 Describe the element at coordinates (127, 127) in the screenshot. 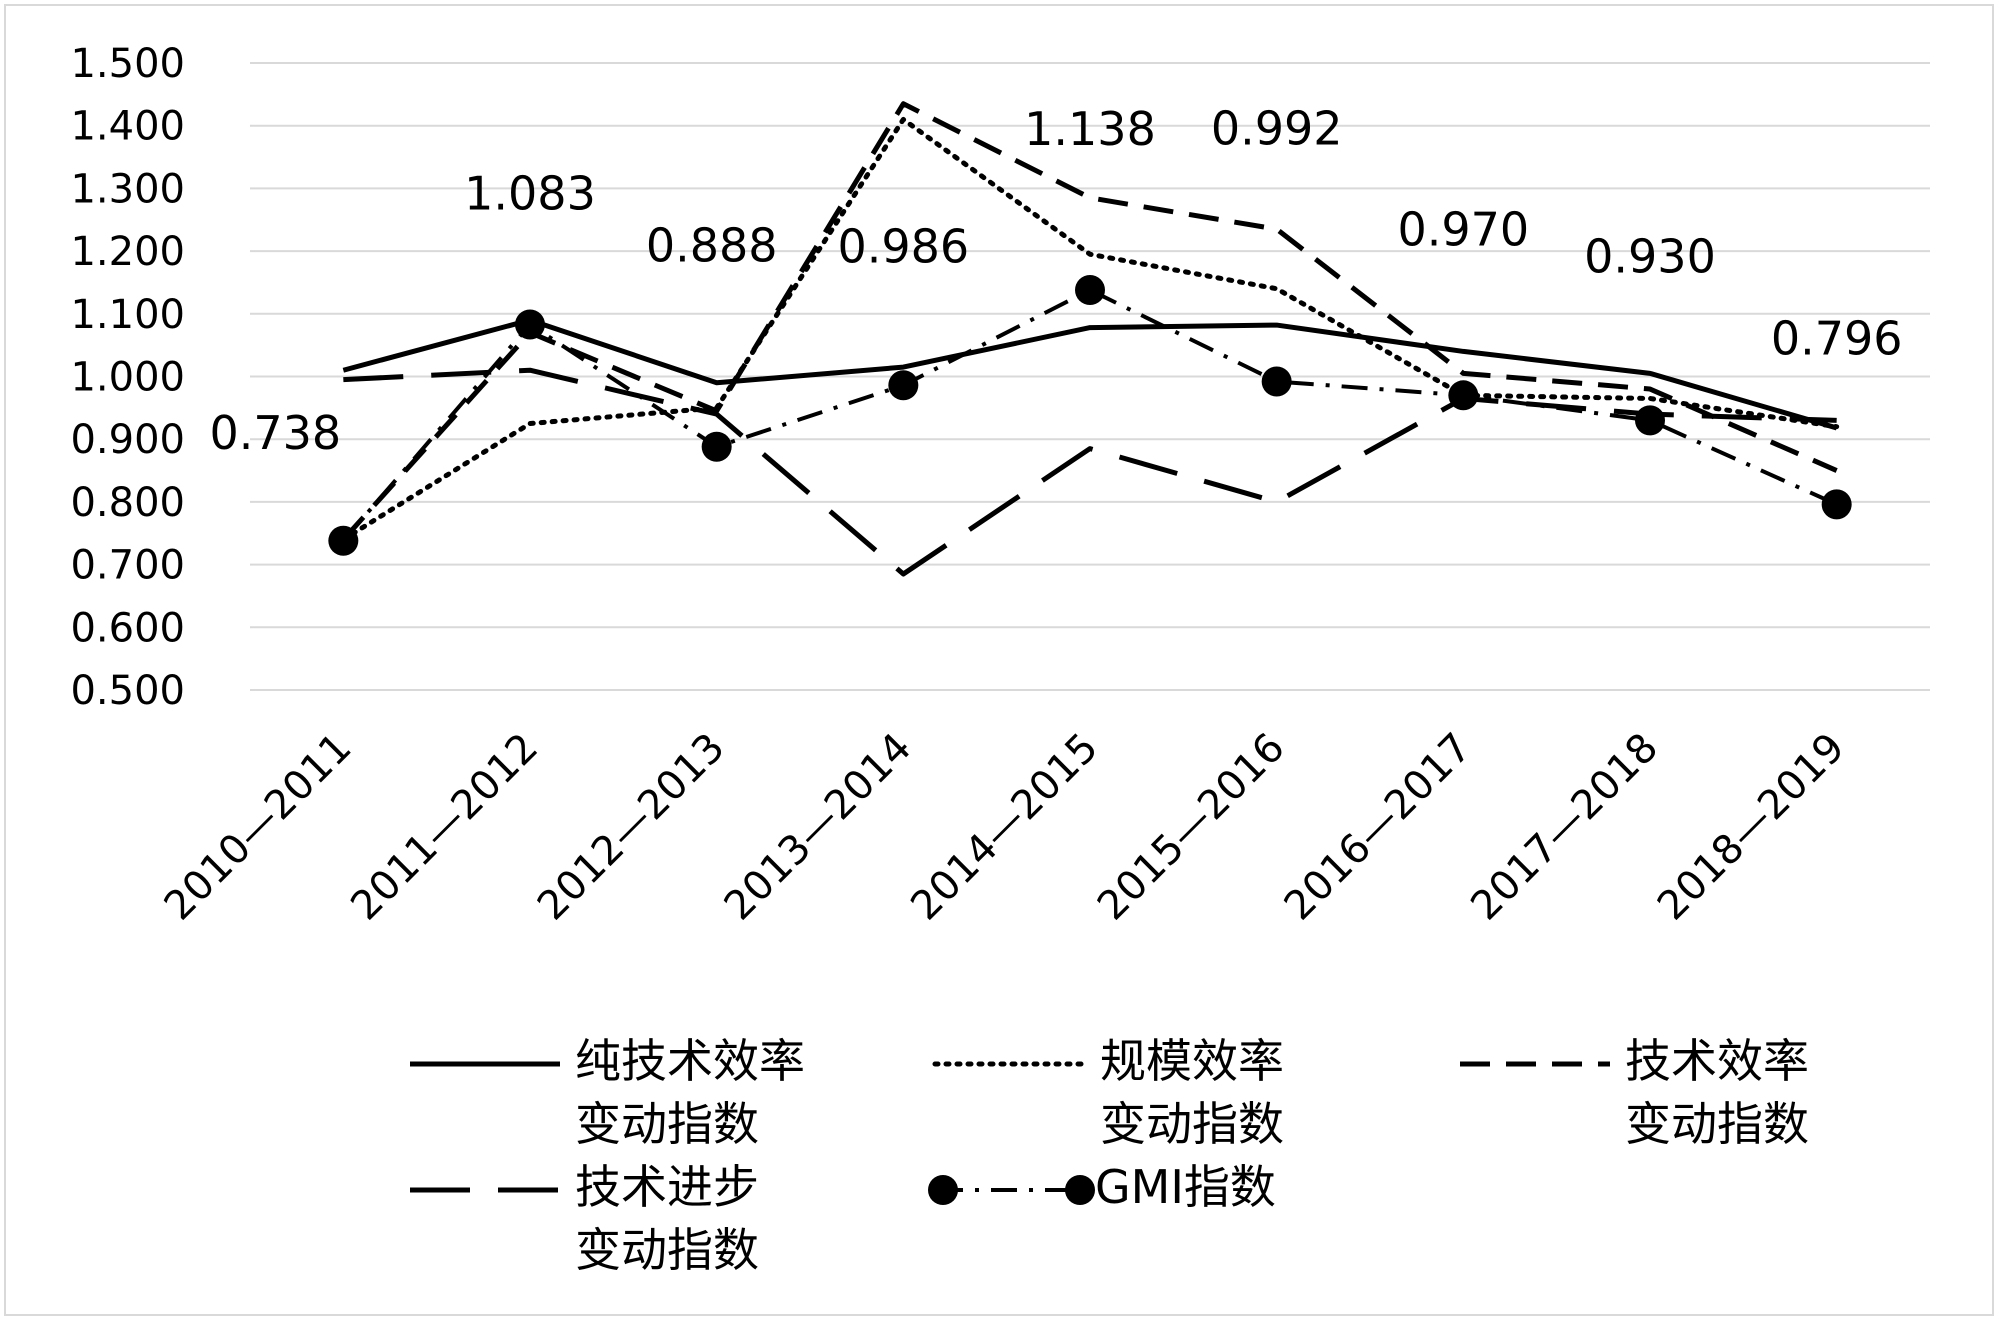

I see `y-tick-label: 1.400` at that location.